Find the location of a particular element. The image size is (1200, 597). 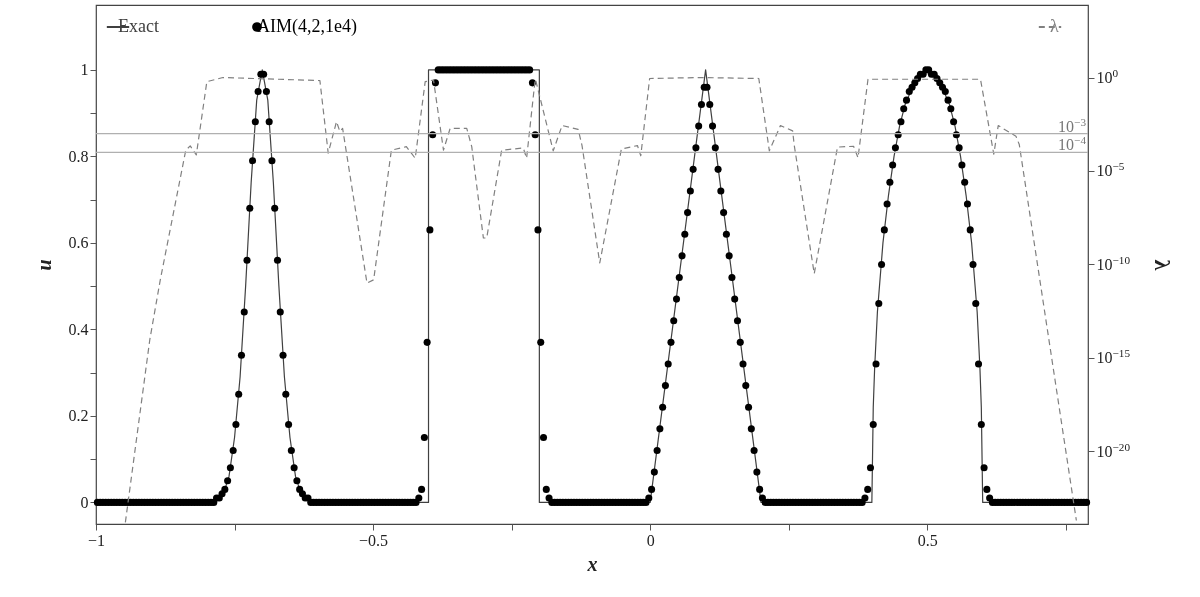

y-tick-label: 0.2 is located at coordinates (78, 416).